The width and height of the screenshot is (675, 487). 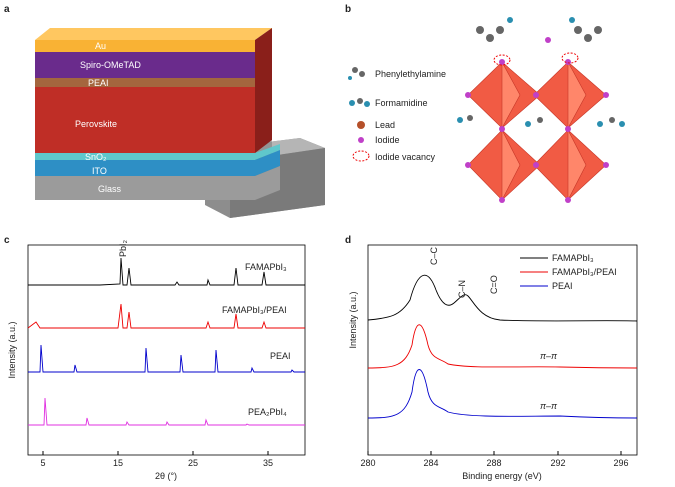 I want to click on curve-label: FAMAPbI₃, so click(x=266, y=267).